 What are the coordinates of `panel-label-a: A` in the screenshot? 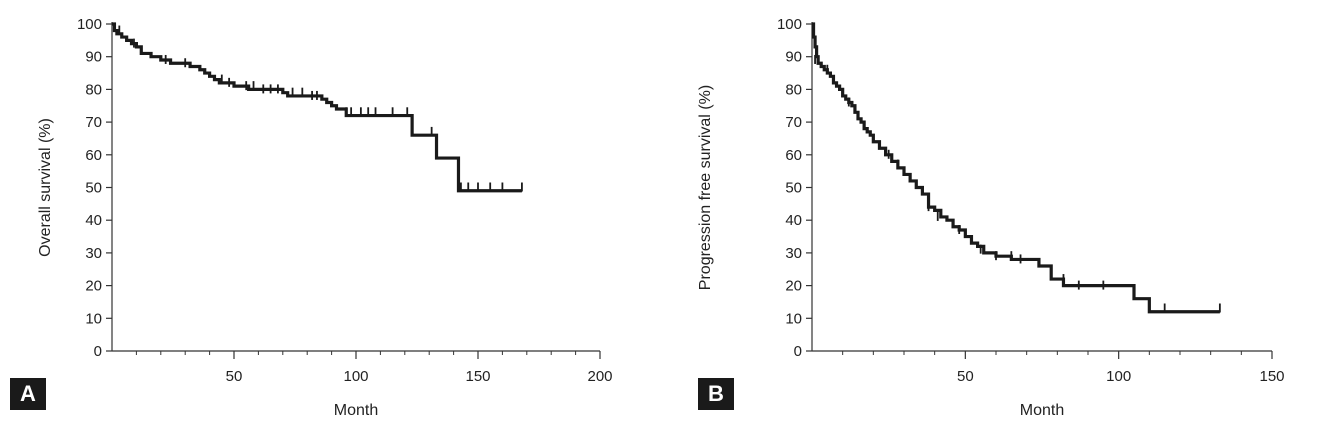 It's located at (28, 394).